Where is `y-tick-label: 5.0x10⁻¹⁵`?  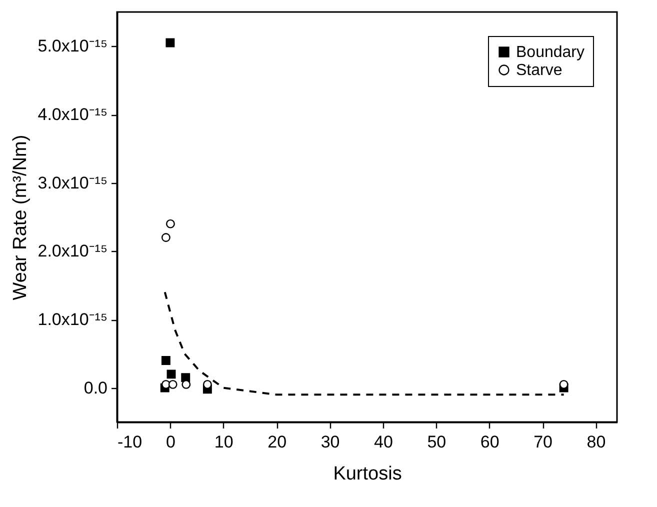
y-tick-label: 5.0x10⁻¹⁵ is located at coordinates (73, 46).